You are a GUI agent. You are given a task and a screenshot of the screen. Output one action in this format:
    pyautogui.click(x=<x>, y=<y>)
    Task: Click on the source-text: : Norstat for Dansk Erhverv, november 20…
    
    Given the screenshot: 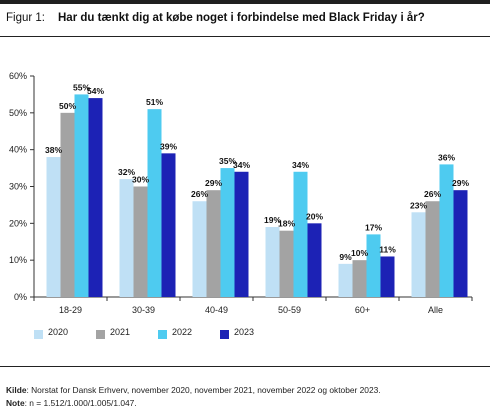 What is the action you would take?
    pyautogui.click(x=203, y=390)
    